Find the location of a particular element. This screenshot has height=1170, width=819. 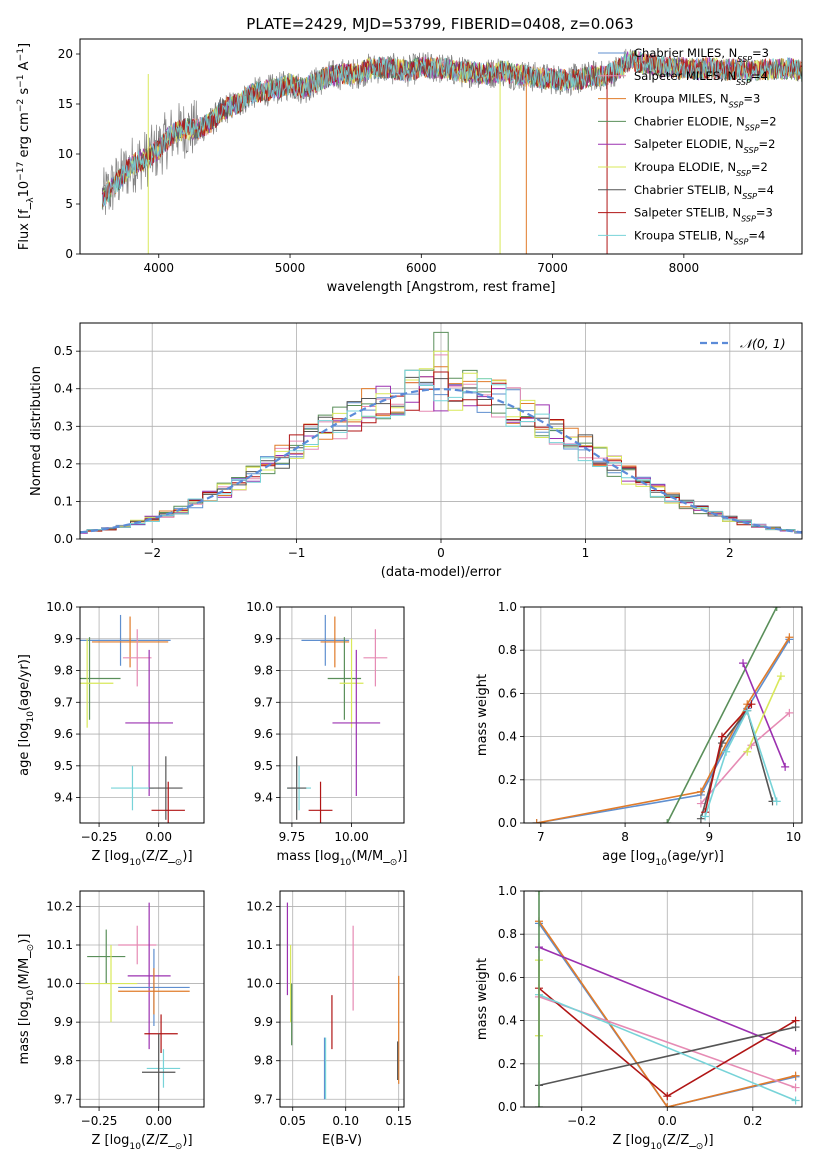

x-tick-label: −2 is located at coordinates (152, 553).